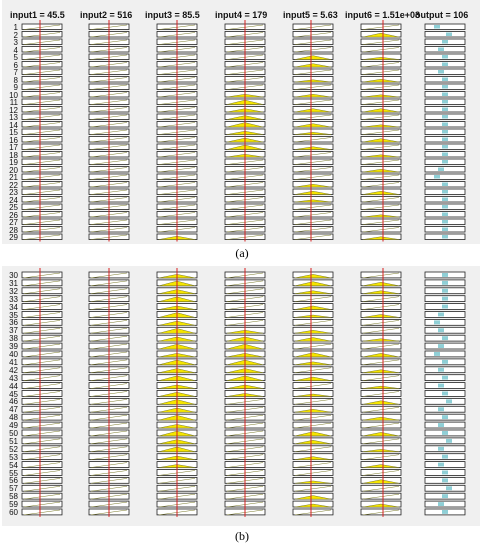 This screenshot has height=550, width=484. What do you see at coordinates (13, 354) in the screenshot?
I see `rule-number: 40` at bounding box center [13, 354].